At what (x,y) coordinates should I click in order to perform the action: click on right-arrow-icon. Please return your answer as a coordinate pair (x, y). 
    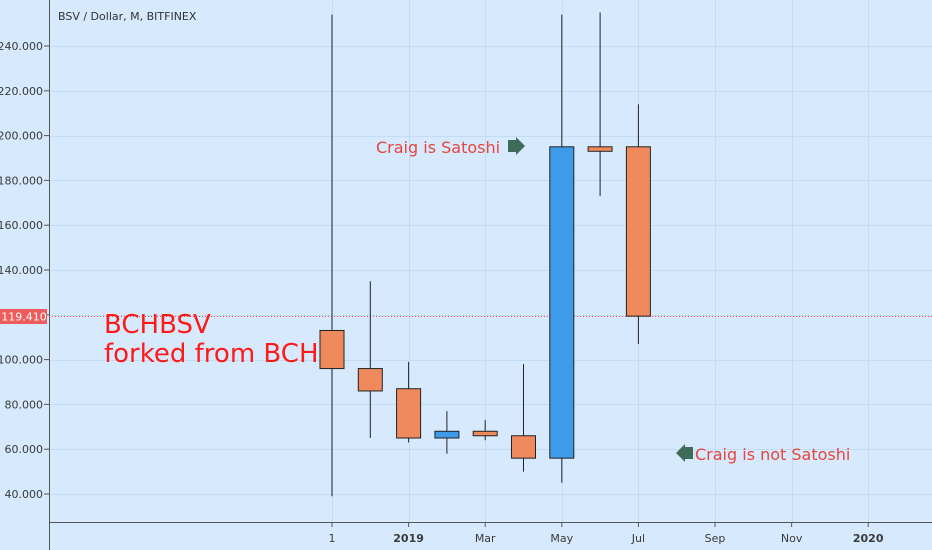
    Looking at the image, I should click on (516, 146).